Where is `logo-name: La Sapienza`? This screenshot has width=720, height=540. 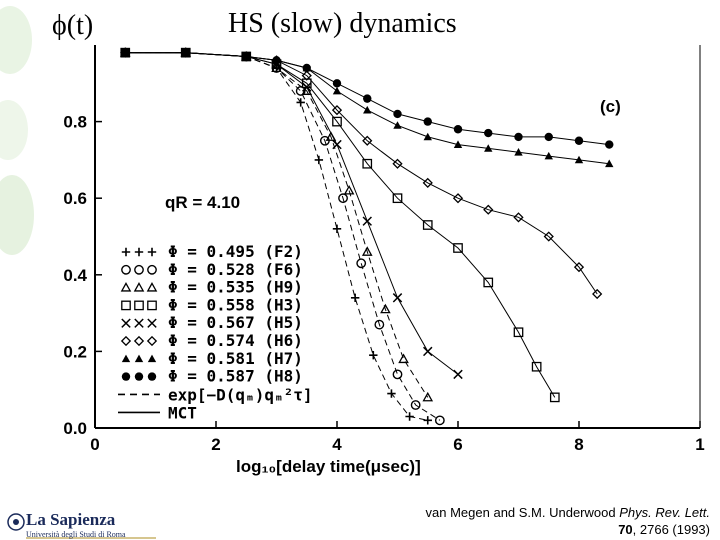
logo-name: La Sapienza is located at coordinates (71, 519).